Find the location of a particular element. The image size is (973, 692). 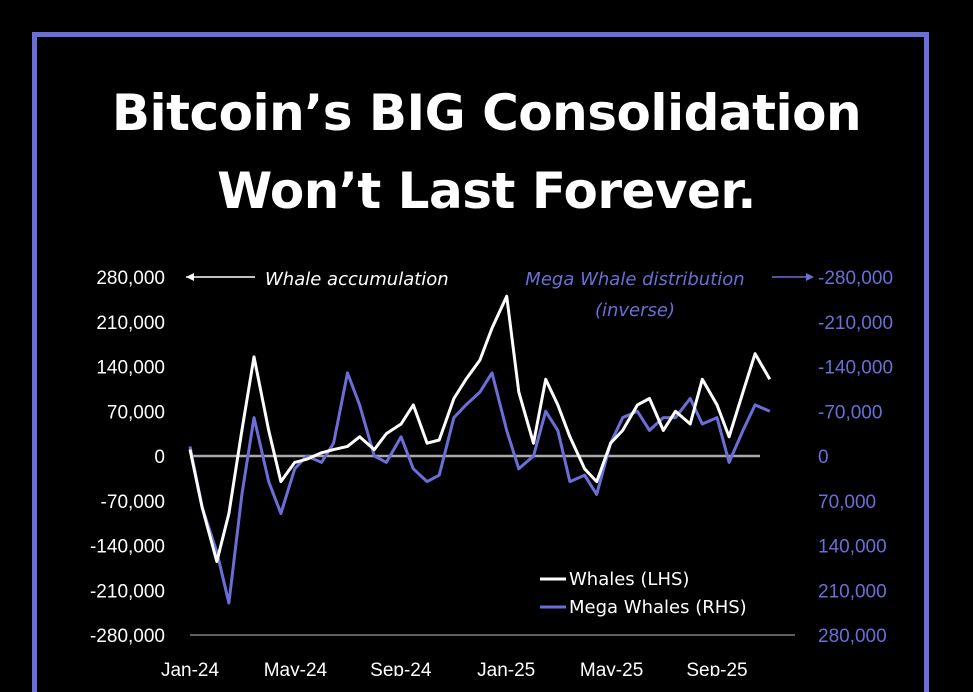

whale-accumulation-annotation: Whale accumulation is located at coordinates (317, 279).